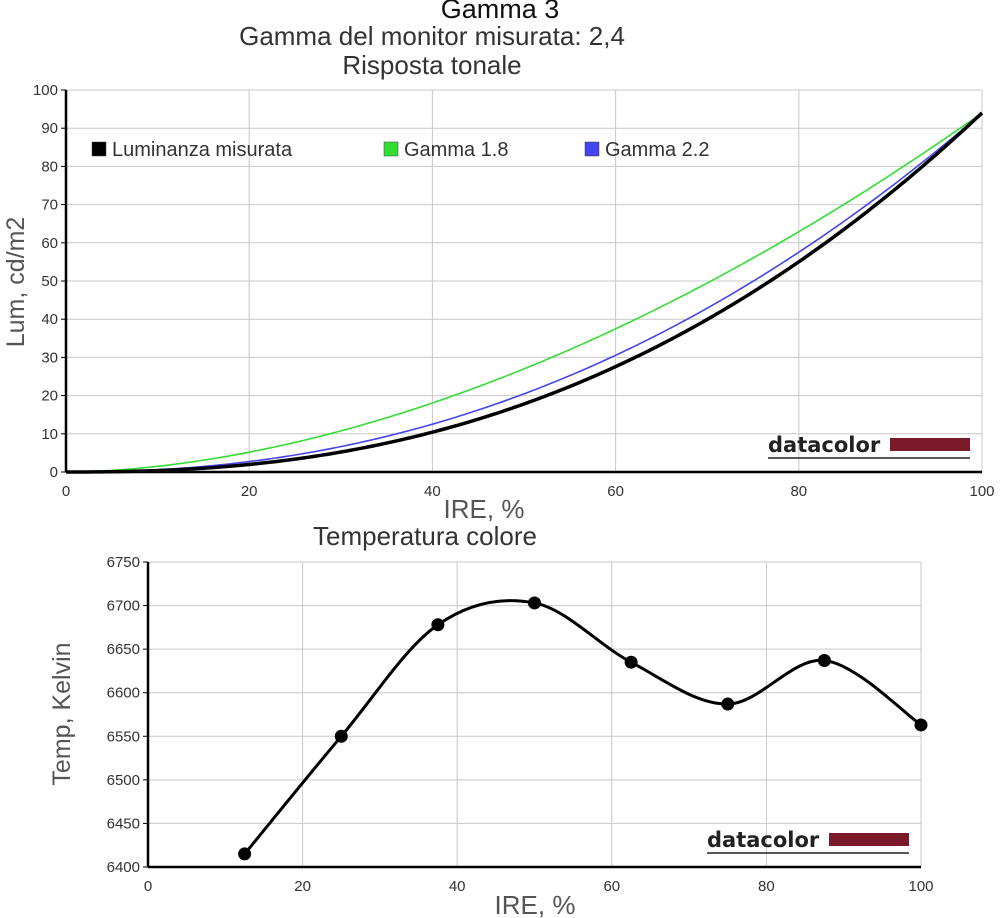 The width and height of the screenshot is (1000, 918). Describe the element at coordinates (45, 90) in the screenshot. I see `y-tick-label: 100` at that location.